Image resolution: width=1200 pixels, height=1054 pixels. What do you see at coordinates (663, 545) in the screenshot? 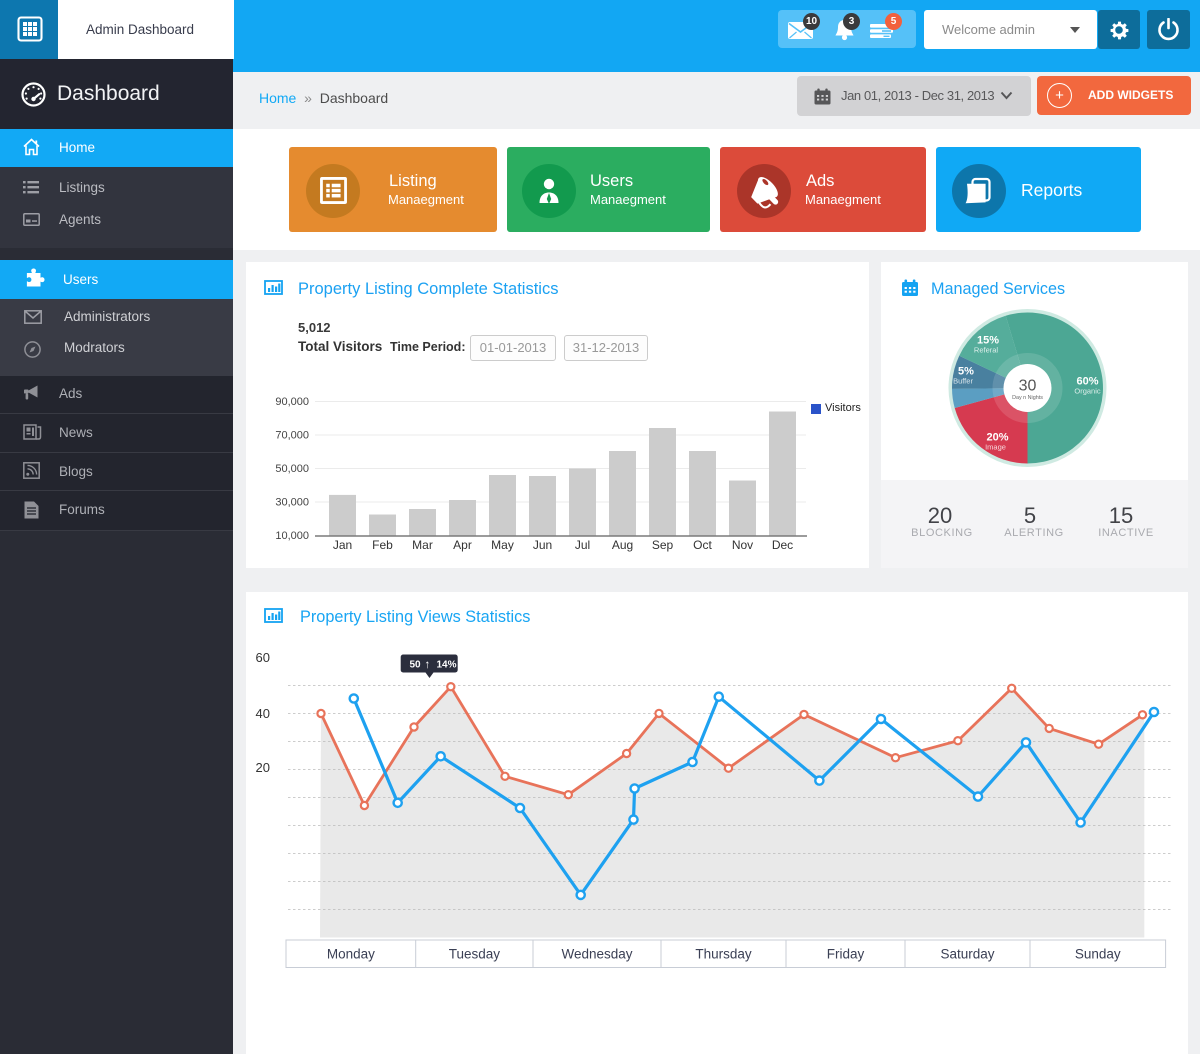
I see `svg-text: Sep` at bounding box center [663, 545].